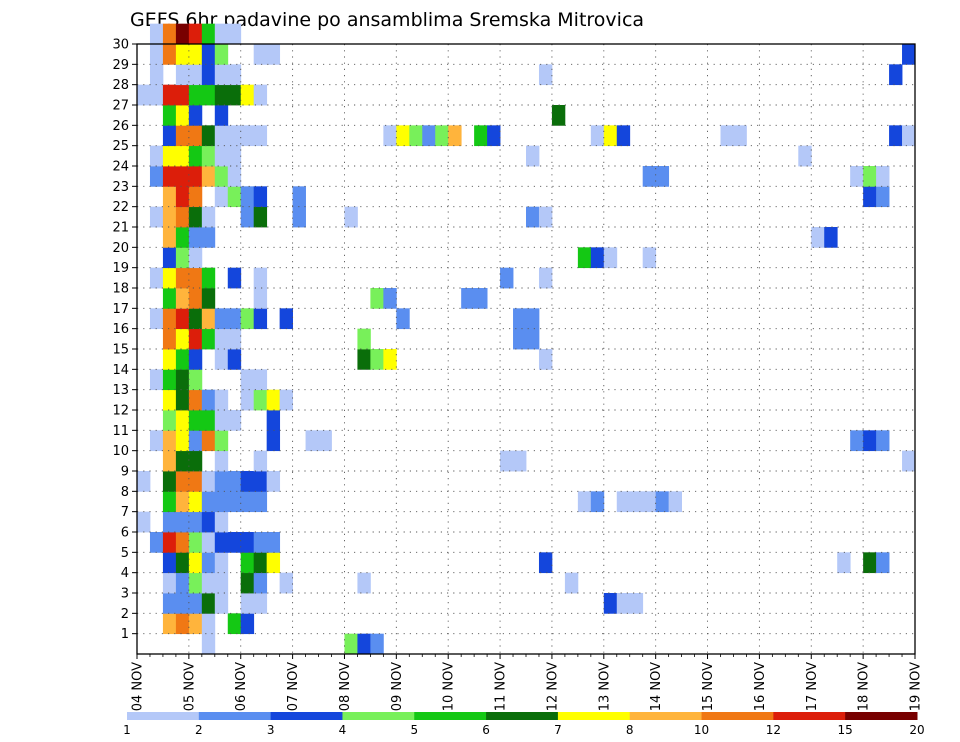  Describe the element at coordinates (138, 686) in the screenshot. I see `x-tick-label: 04 NOV` at that location.